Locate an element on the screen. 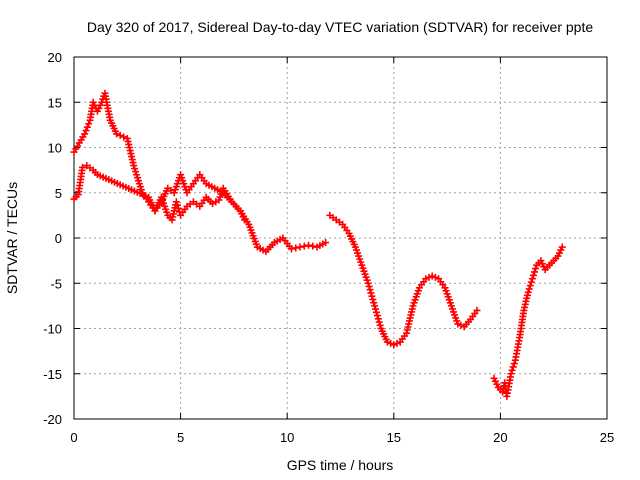 This screenshot has width=640, height=480. x-tick-label: 25 is located at coordinates (607, 437).